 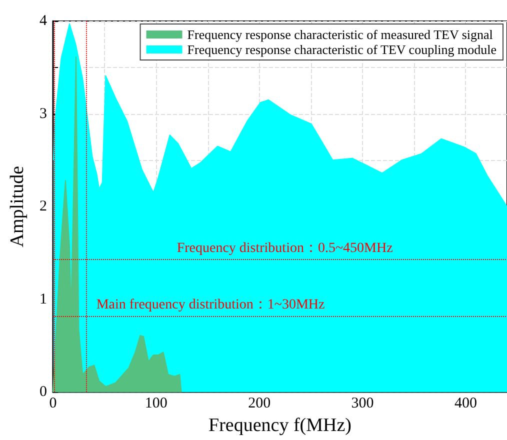 What do you see at coordinates (210, 305) in the screenshot?
I see `annotation: Main frequency distribution：1~30MHz` at bounding box center [210, 305].